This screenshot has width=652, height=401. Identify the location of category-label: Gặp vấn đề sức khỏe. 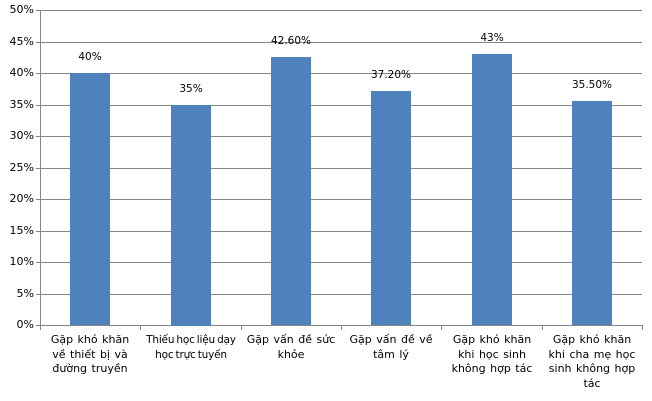
(291, 347).